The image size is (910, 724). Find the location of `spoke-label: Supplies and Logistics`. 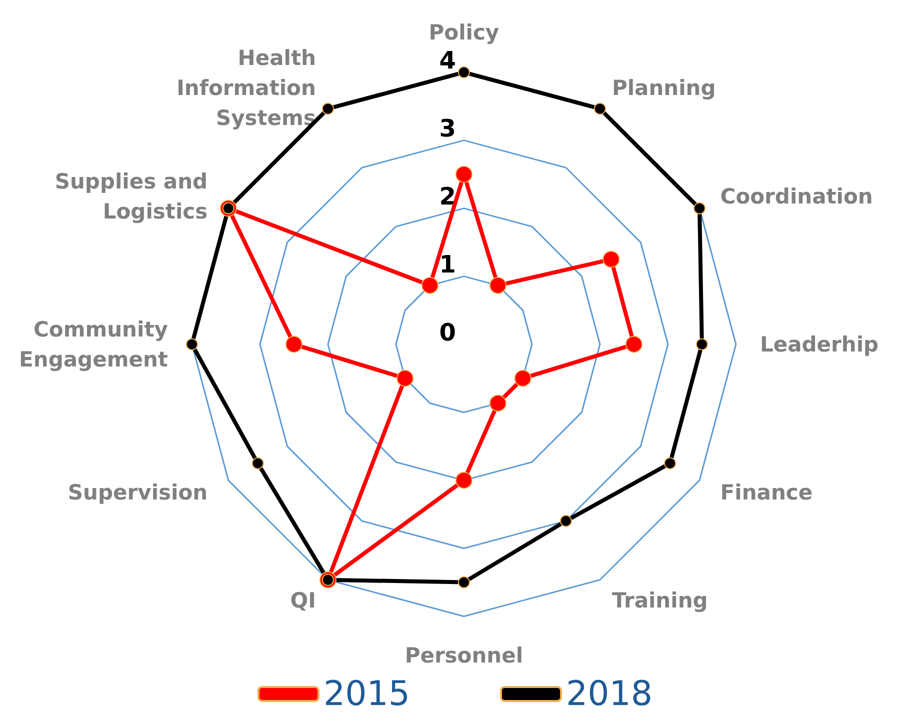

spoke-label: Supplies and Logistics is located at coordinates (131, 196).